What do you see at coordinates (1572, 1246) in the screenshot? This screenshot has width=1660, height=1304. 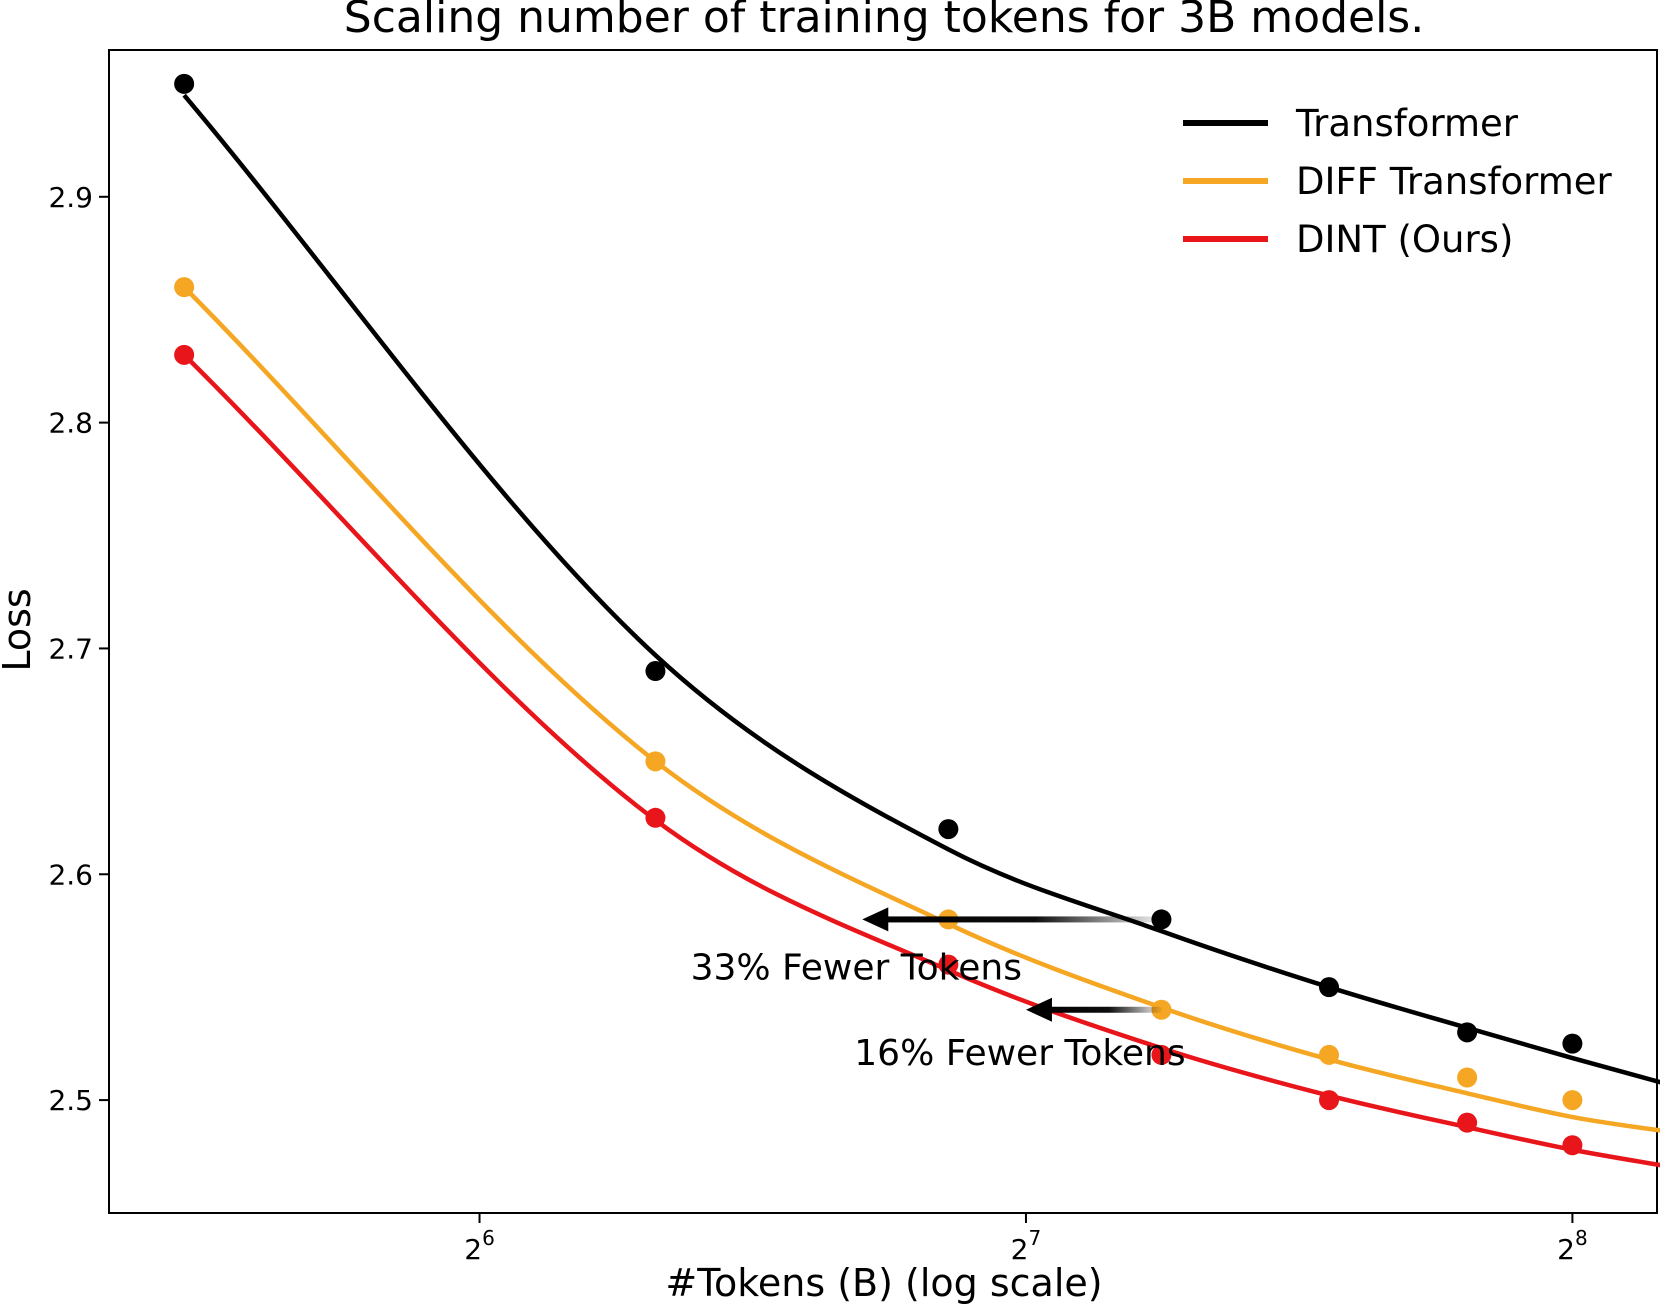 I see `x-tick-label: 28` at bounding box center [1572, 1246].